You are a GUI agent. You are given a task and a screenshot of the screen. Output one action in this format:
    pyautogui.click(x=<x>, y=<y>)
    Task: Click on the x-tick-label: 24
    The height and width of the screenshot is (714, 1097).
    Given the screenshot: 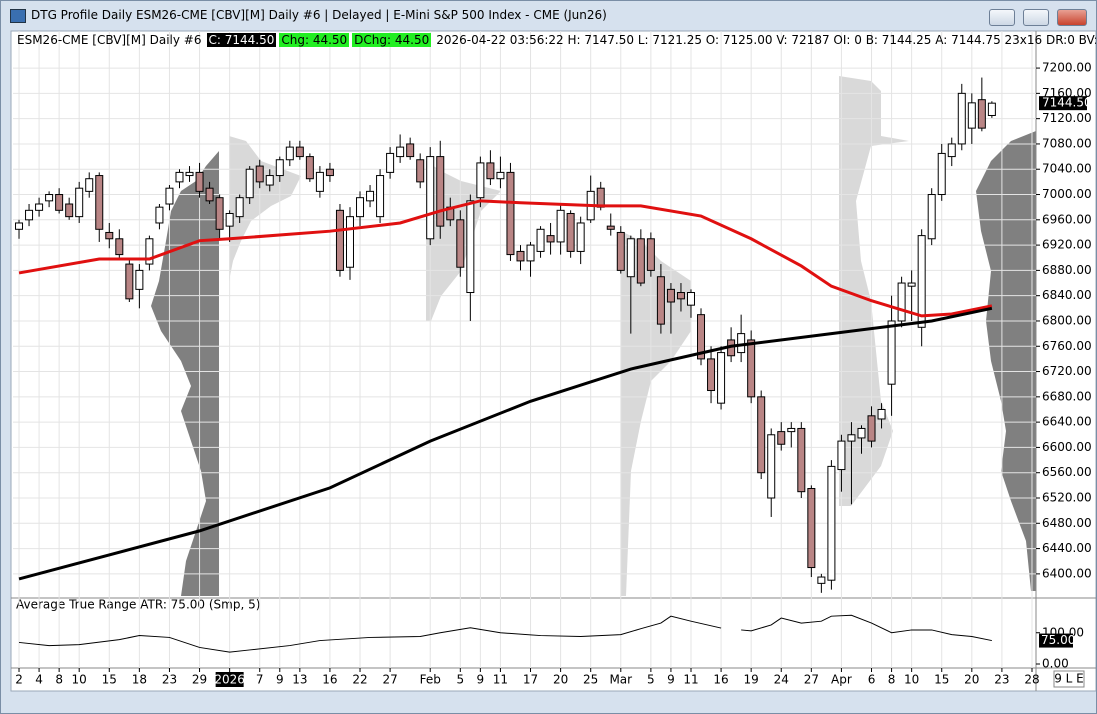 What is the action you would take?
    pyautogui.click(x=781, y=680)
    